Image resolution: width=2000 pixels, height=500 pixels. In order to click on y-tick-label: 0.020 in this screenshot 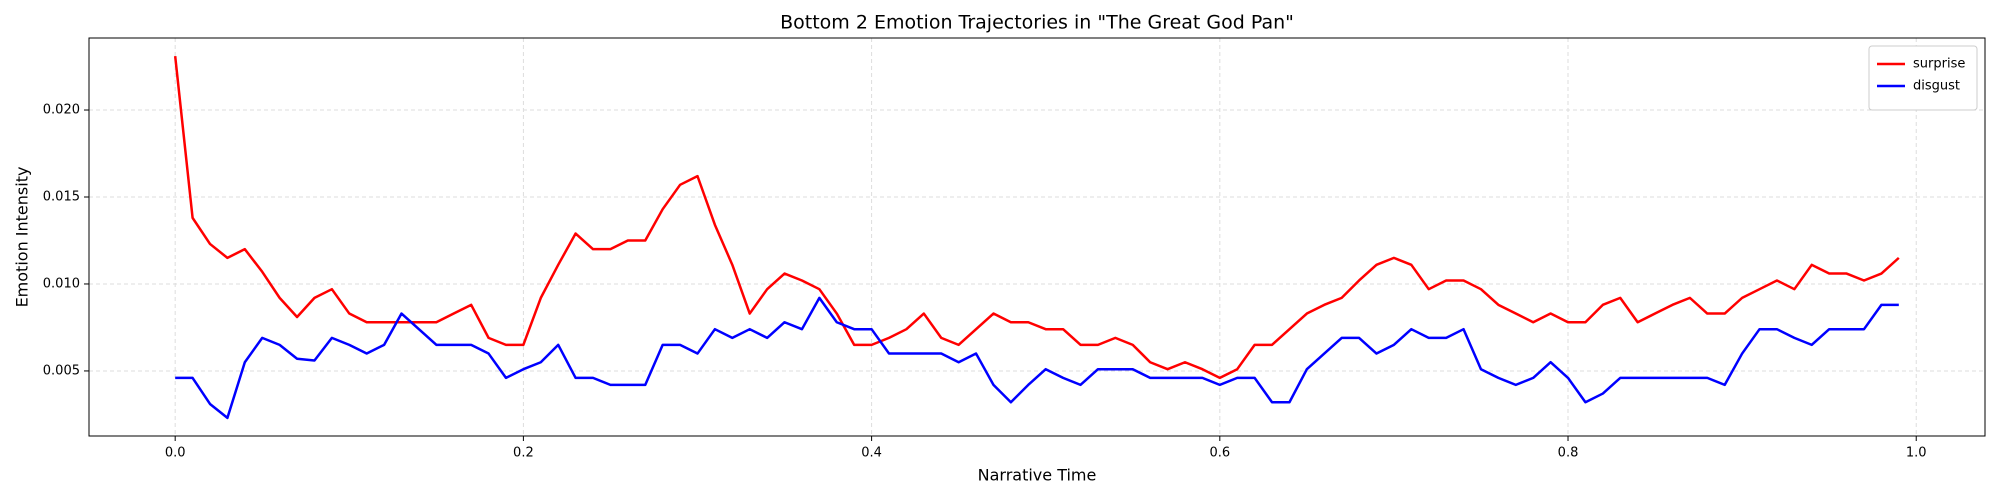, I will do `click(61, 110)`.